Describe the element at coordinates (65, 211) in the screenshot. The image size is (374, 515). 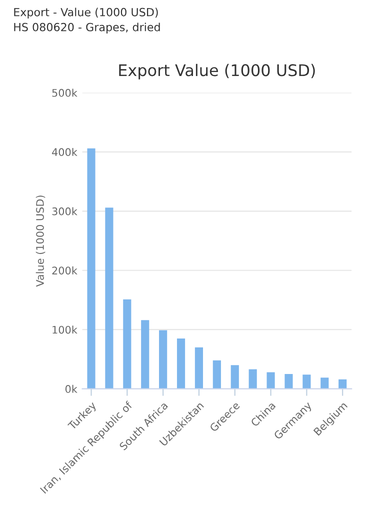
I see `y-tick-label: 300k` at that location.